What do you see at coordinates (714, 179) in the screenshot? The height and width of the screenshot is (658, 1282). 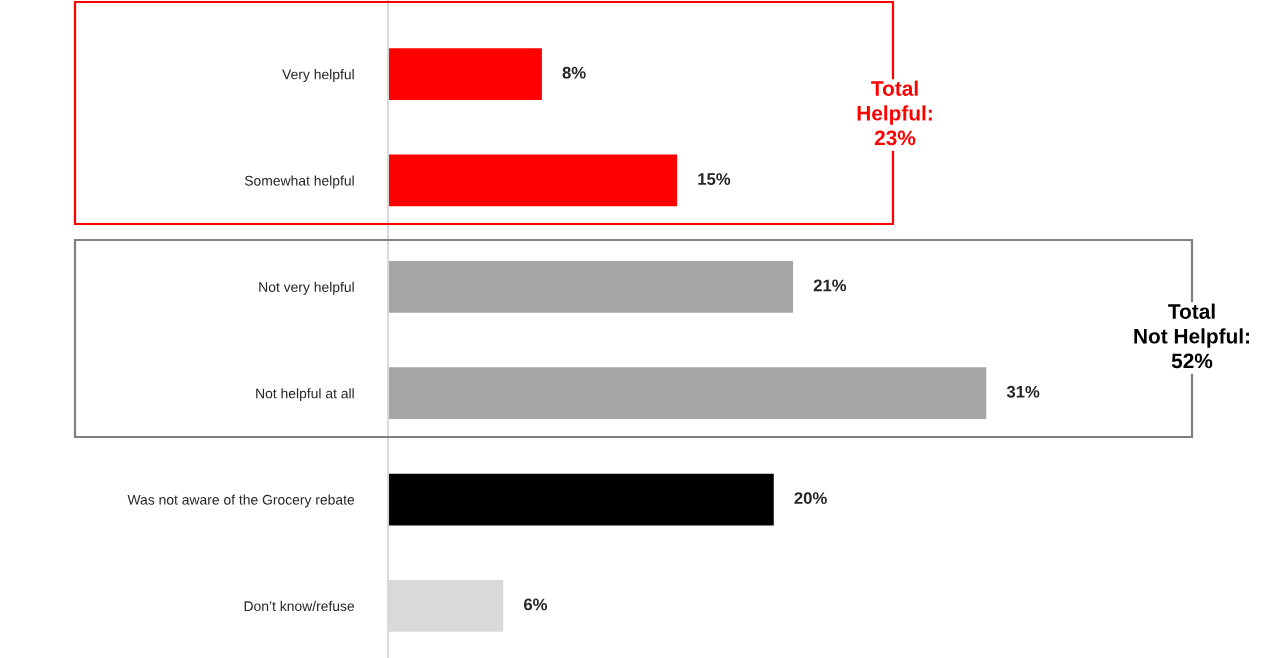 I see `data-label: 15%` at bounding box center [714, 179].